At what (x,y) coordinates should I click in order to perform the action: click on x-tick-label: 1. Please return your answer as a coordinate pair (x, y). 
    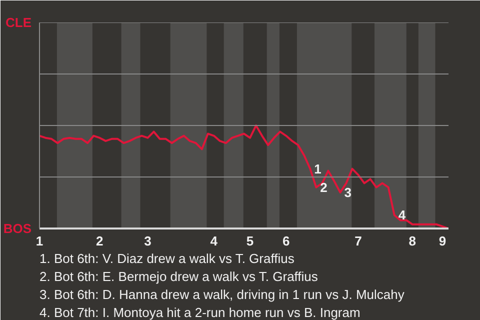
    Looking at the image, I should click on (40, 241).